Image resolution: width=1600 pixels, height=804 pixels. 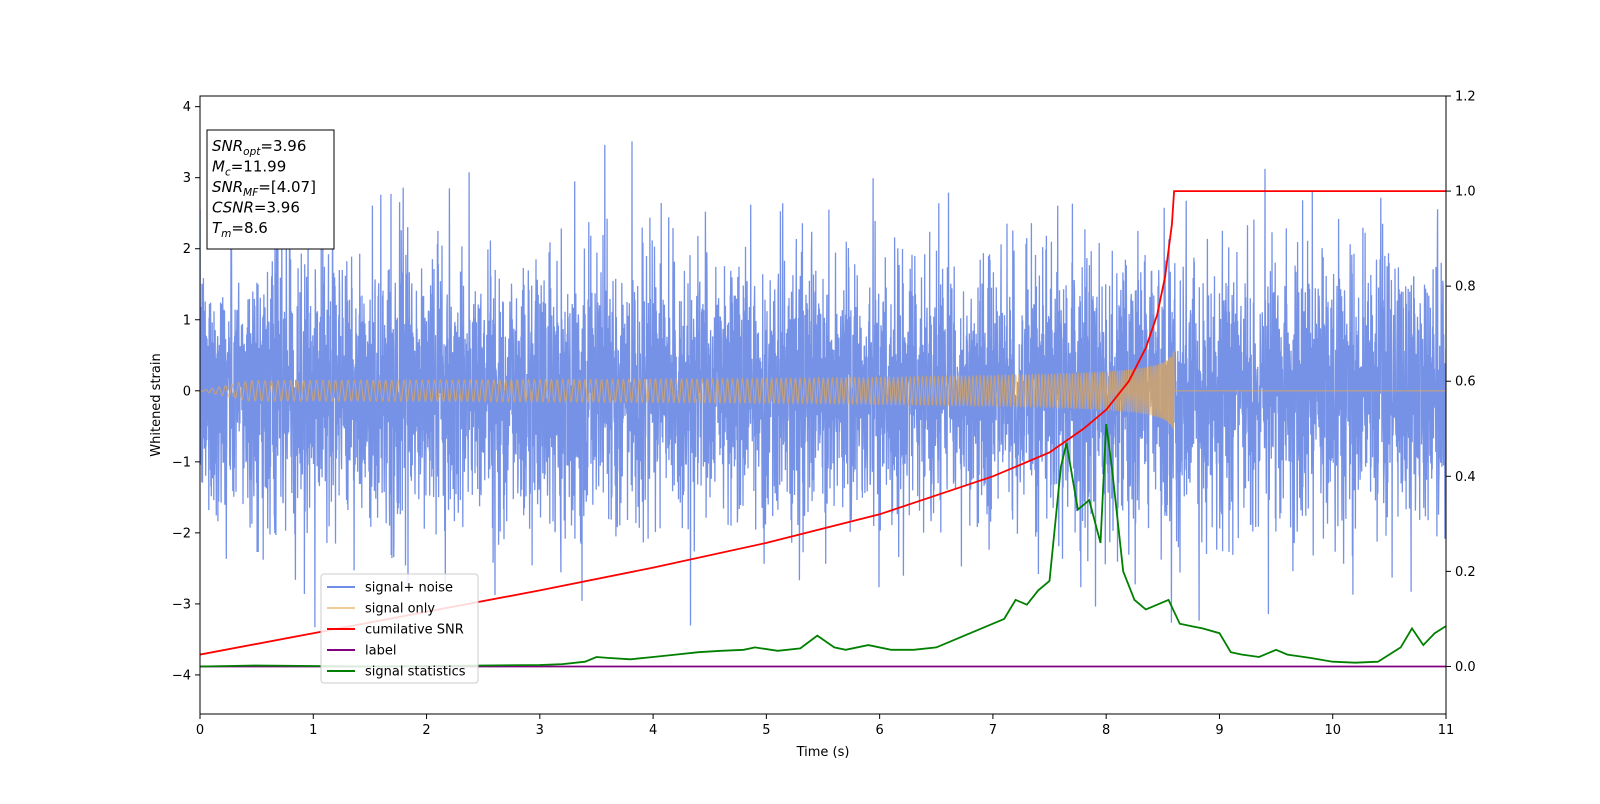 I want to click on y-tick-label: 1, so click(x=187, y=320).